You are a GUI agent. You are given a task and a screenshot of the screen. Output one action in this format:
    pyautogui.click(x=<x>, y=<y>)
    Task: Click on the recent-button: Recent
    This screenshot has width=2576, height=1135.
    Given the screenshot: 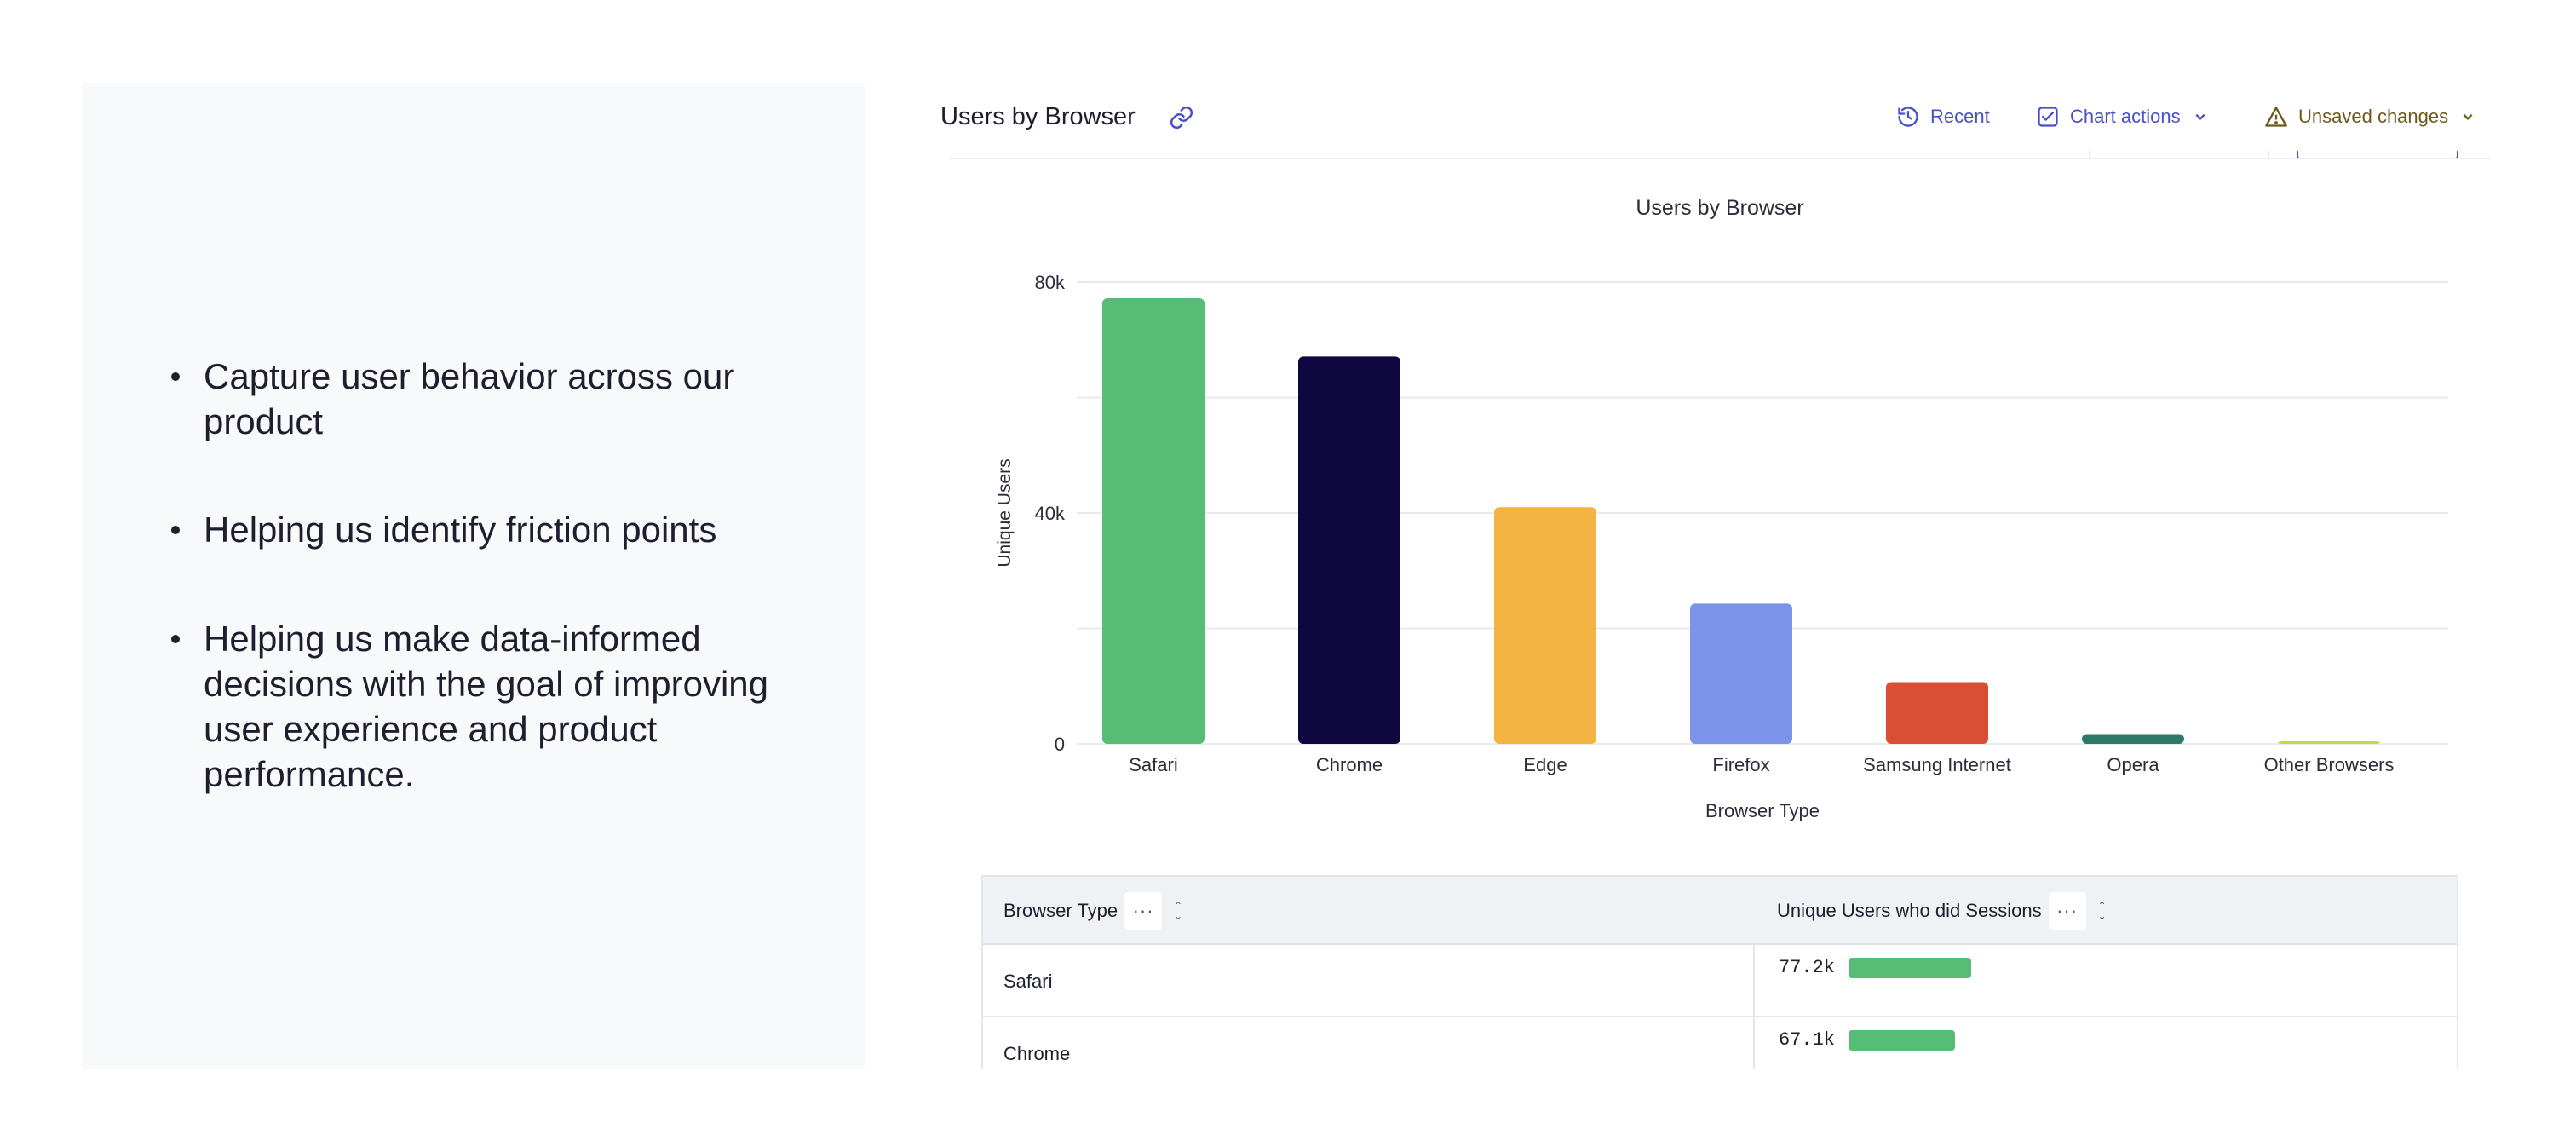 What is the action you would take?
    pyautogui.click(x=1943, y=116)
    